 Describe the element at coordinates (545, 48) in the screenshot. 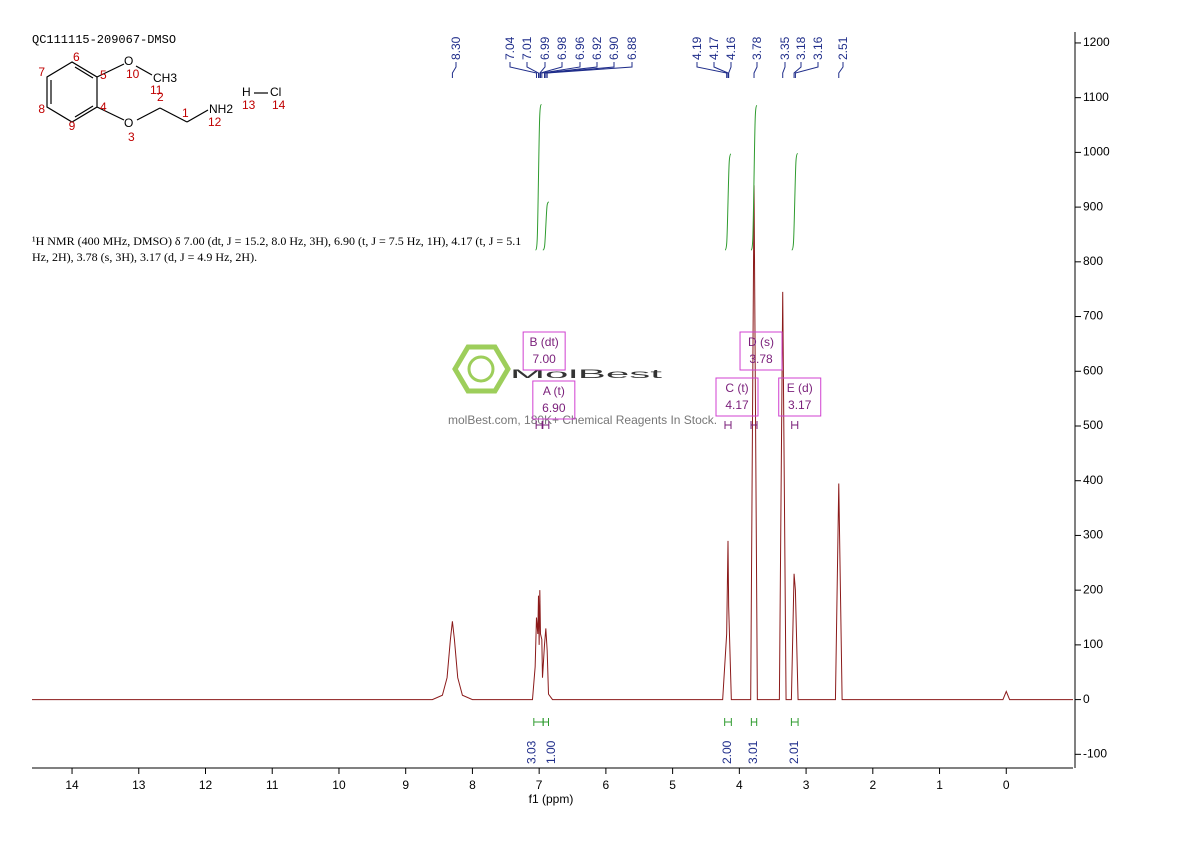

I see `peak-label: 6.99` at that location.